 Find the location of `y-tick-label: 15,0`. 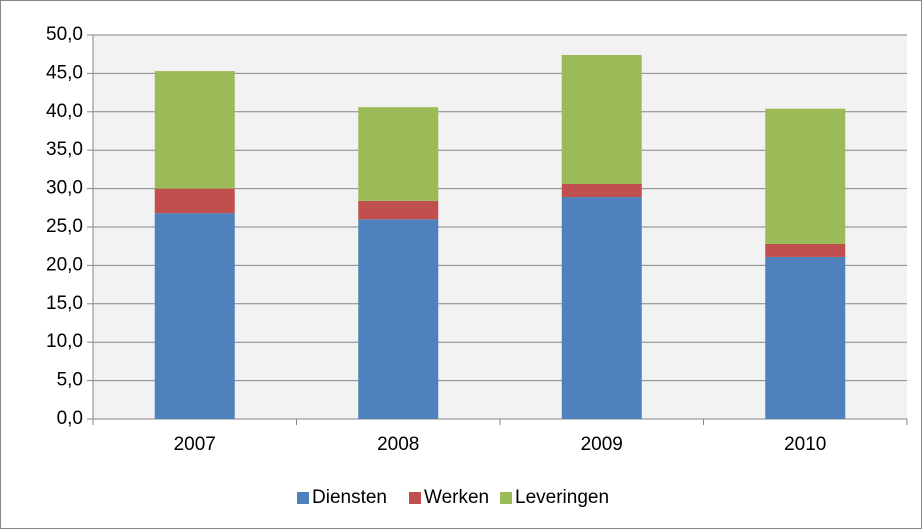

y-tick-label: 15,0 is located at coordinates (64, 303).